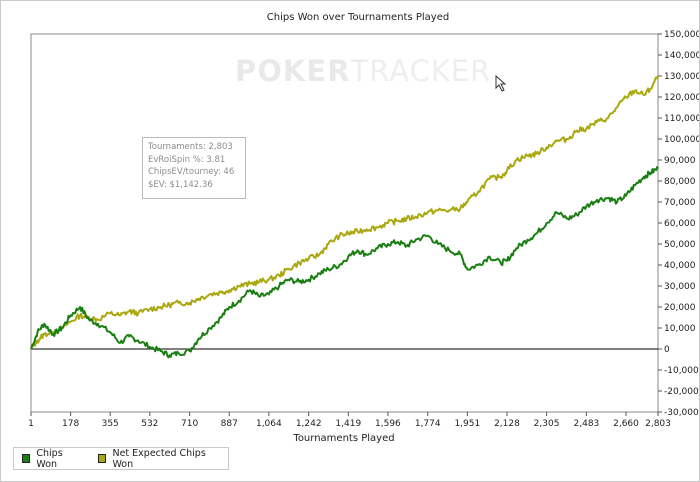 This screenshot has height=482, width=700. I want to click on x-tick-label: 2,660, so click(626, 424).